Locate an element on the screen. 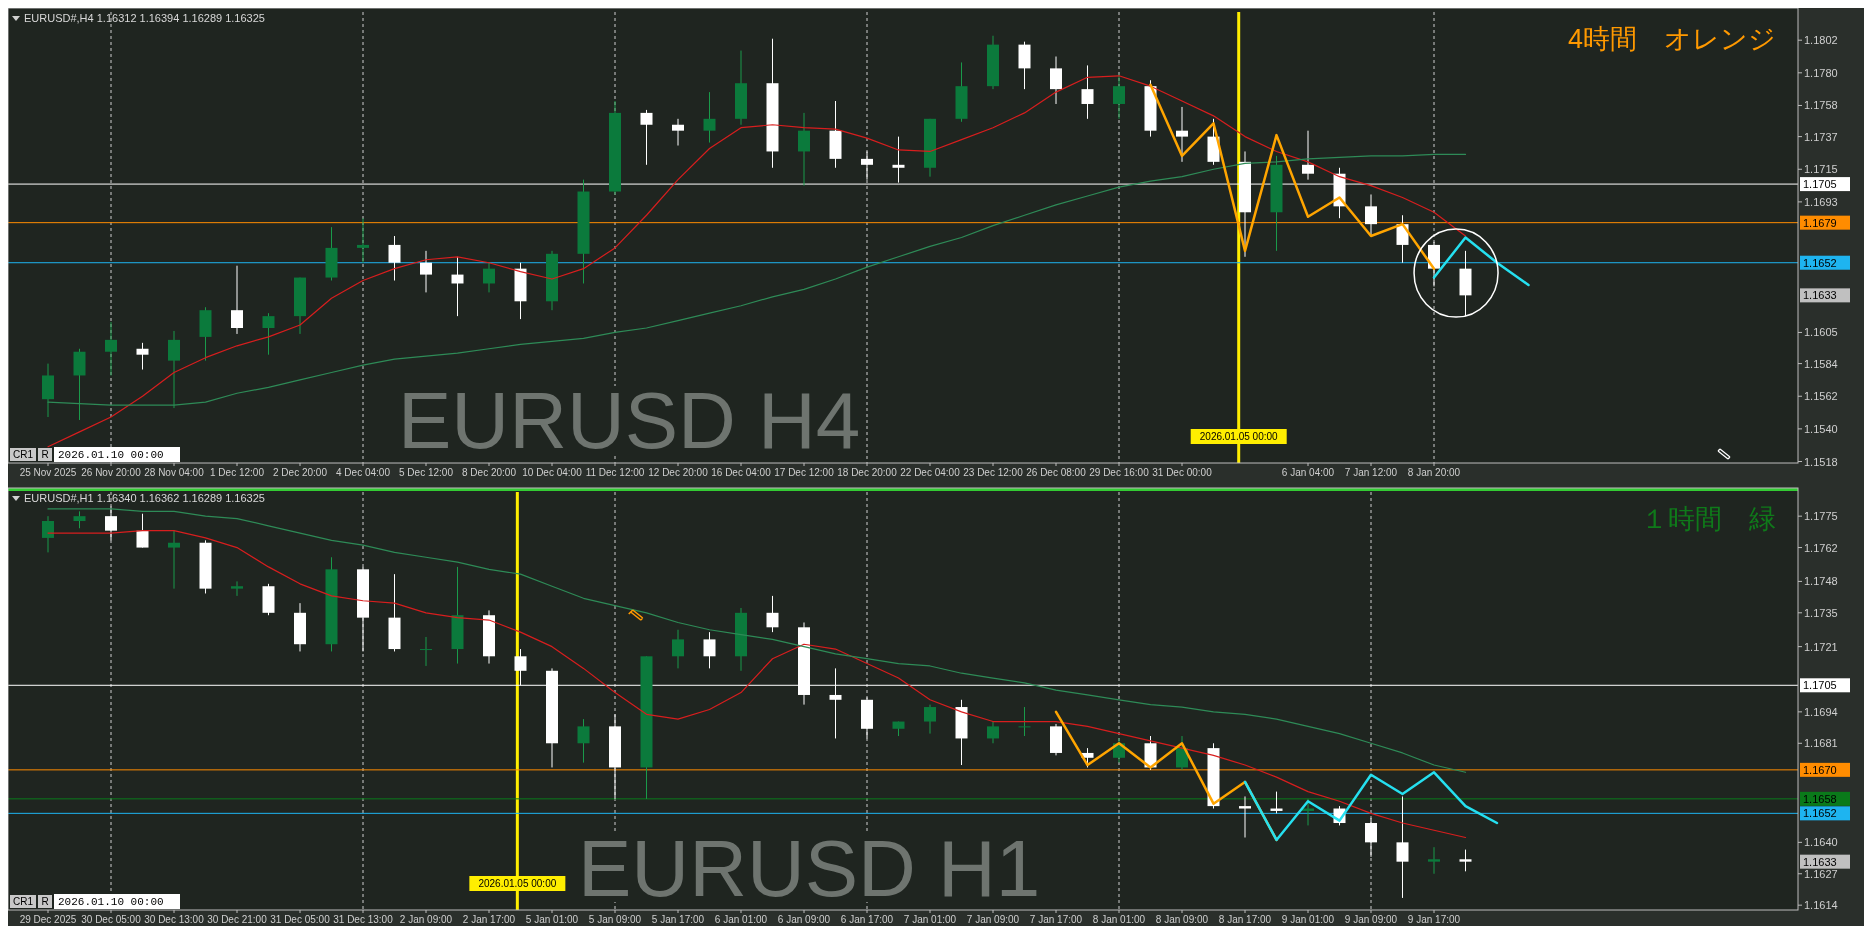 This screenshot has width=1872, height=936. x-tick-label: 8 Jan 01:00 is located at coordinates (1119, 919).